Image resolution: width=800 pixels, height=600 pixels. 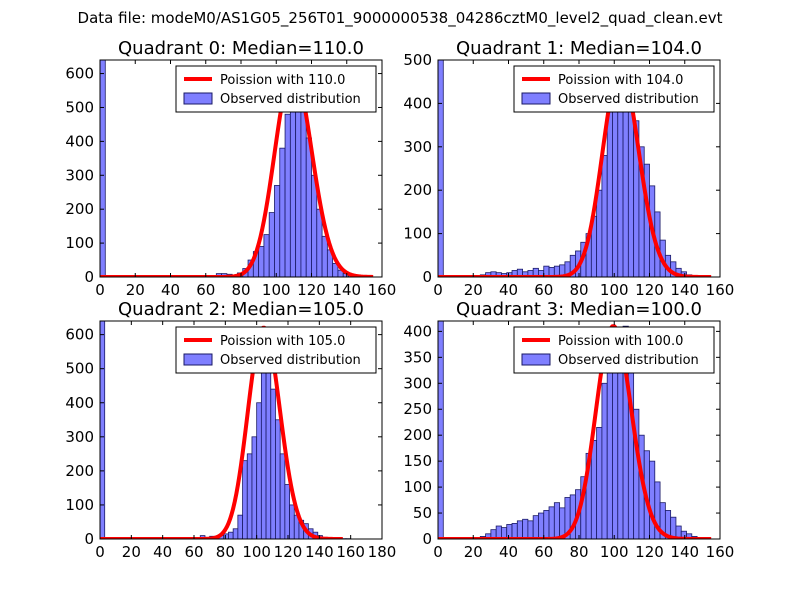 I want to click on axes-frame, so click(x=241, y=430).